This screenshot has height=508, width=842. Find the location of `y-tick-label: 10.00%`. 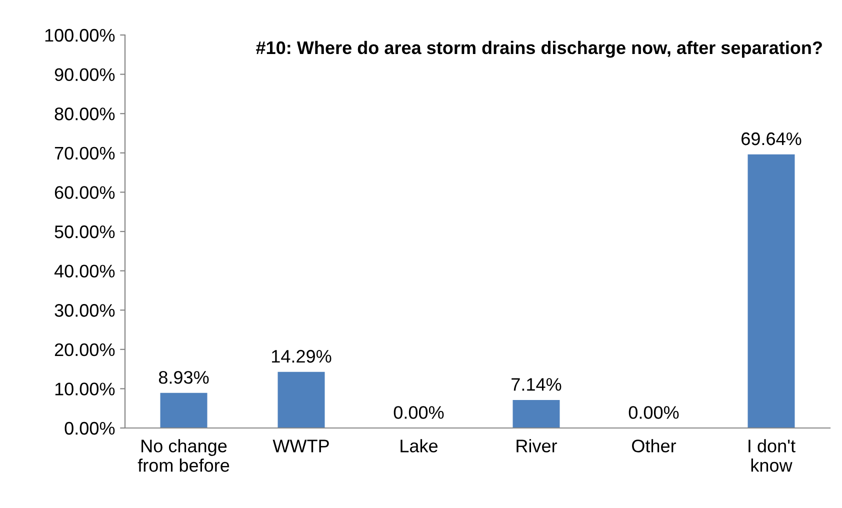

y-tick-label: 10.00% is located at coordinates (85, 389).